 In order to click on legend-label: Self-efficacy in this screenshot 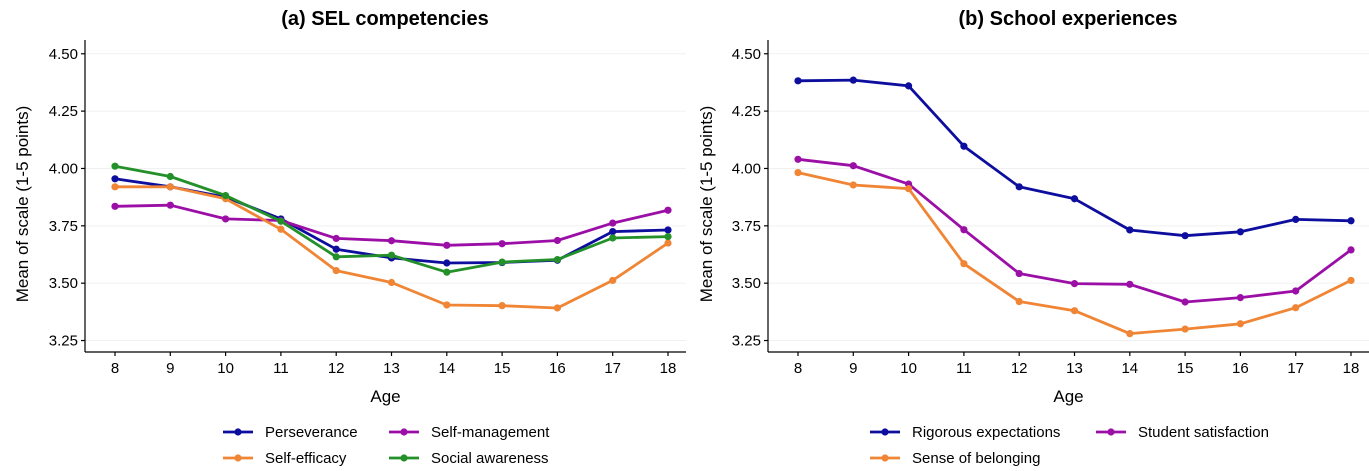, I will do `click(306, 458)`.